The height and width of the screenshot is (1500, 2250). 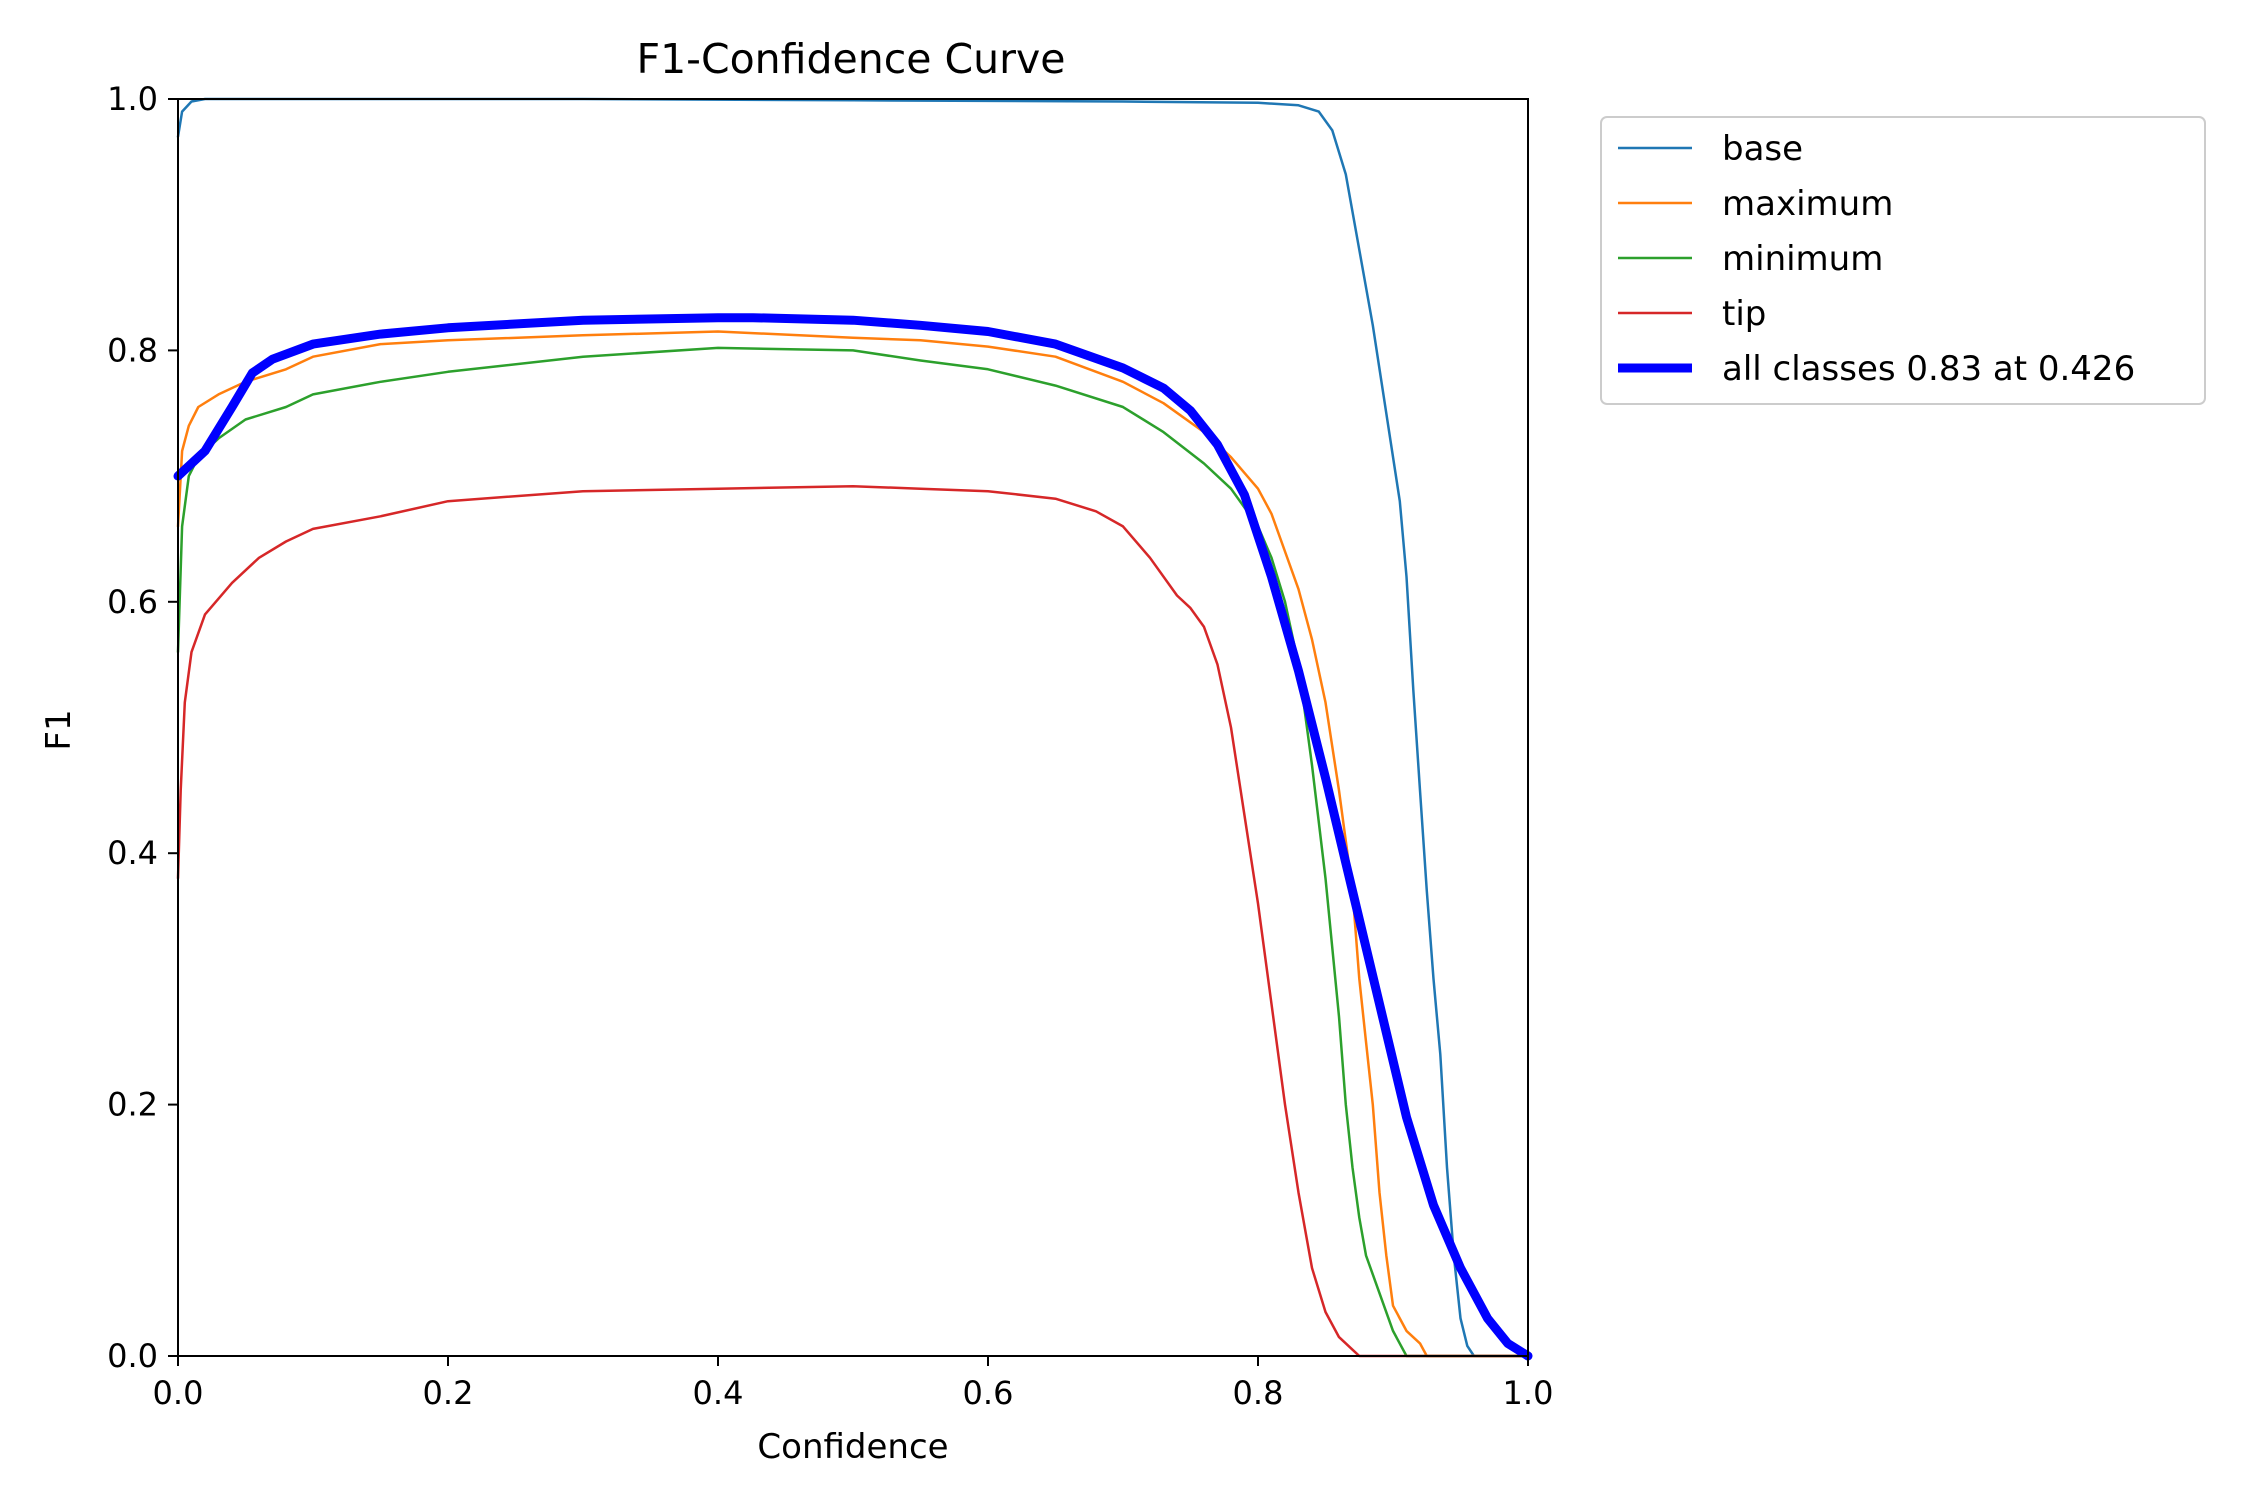 What do you see at coordinates (988, 1393) in the screenshot?
I see `x-tick-label: 0.6` at bounding box center [988, 1393].